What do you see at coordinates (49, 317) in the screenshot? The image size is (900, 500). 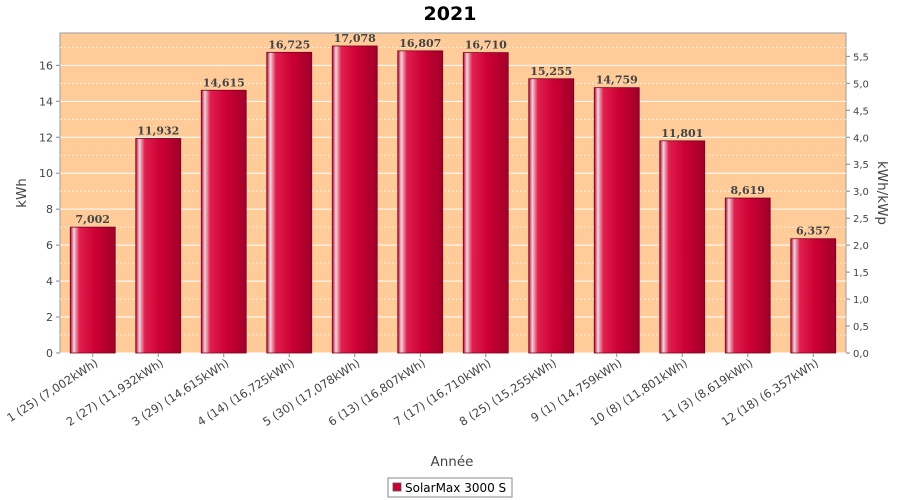 I see `y-tick-label: 2` at bounding box center [49, 317].